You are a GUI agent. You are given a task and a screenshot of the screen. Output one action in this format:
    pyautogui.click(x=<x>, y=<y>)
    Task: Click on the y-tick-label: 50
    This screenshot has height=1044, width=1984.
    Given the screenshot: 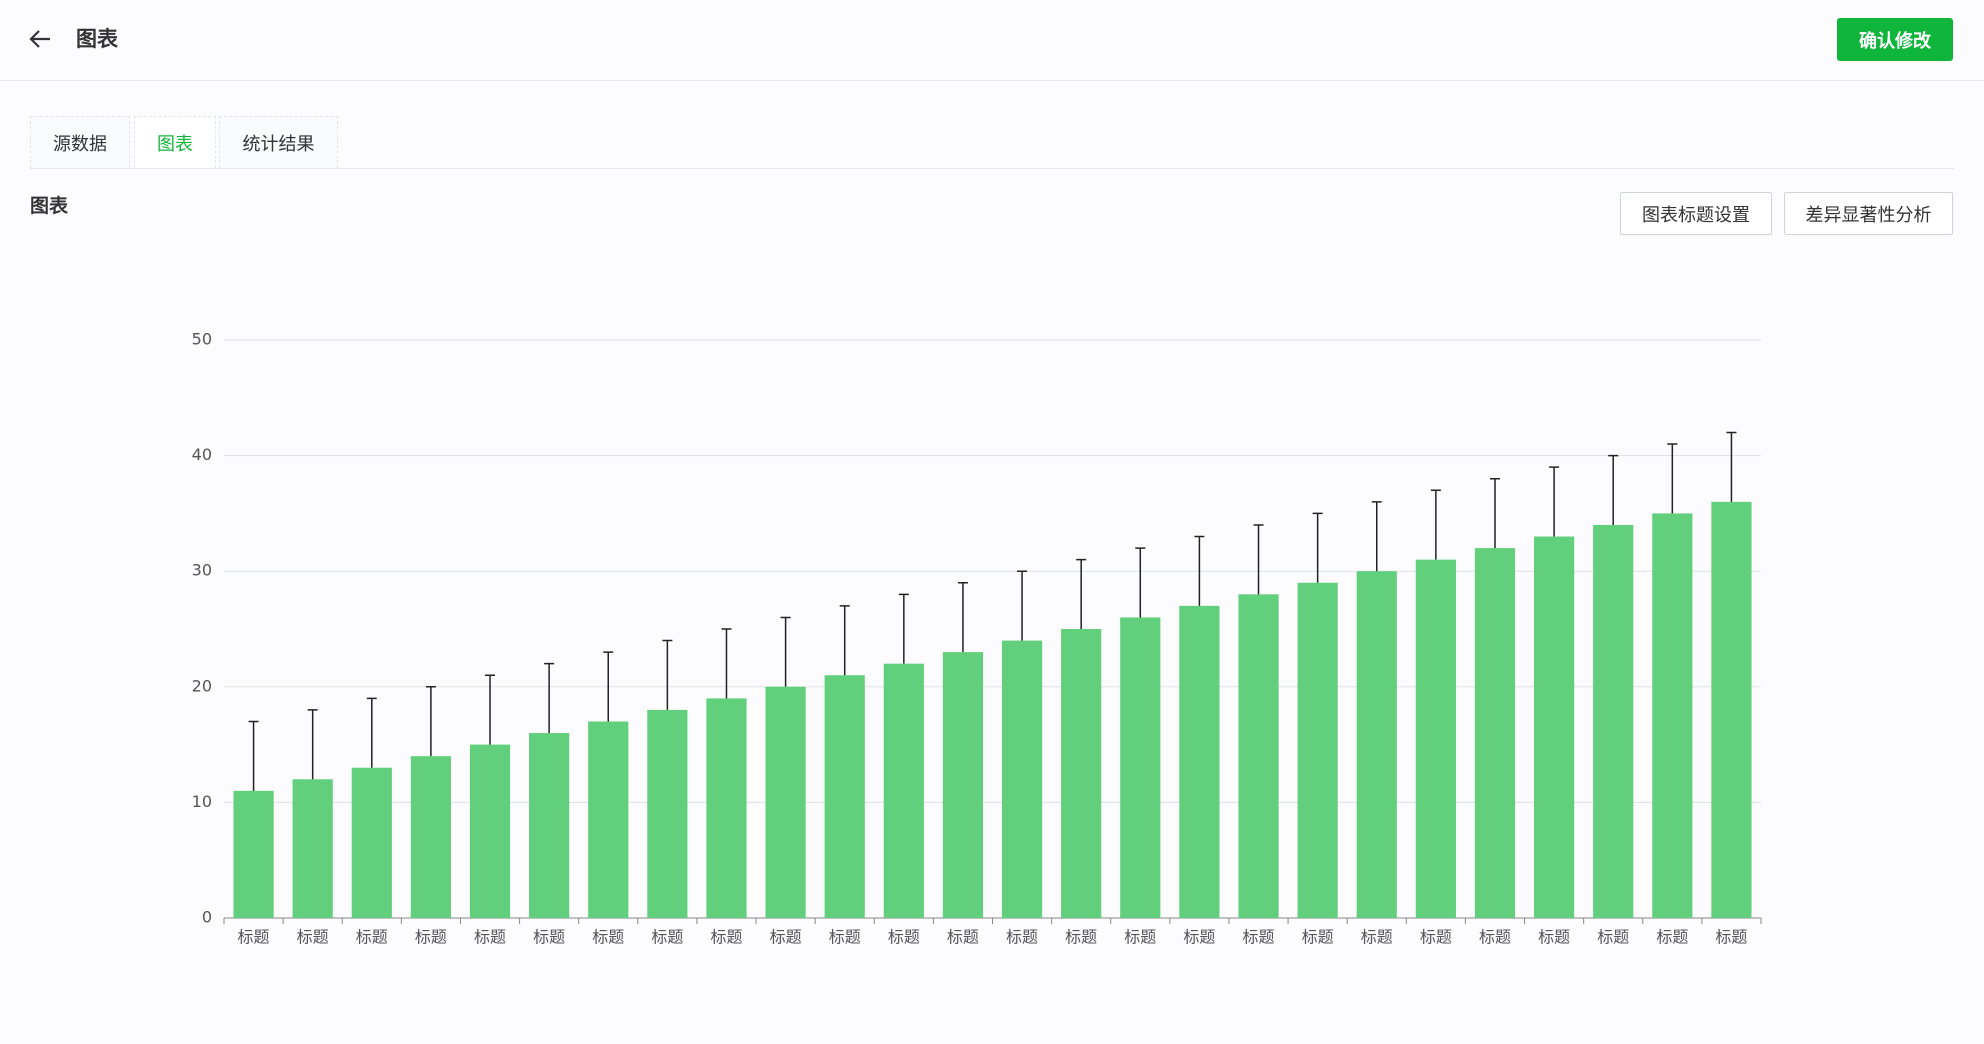 What is the action you would take?
    pyautogui.click(x=202, y=339)
    